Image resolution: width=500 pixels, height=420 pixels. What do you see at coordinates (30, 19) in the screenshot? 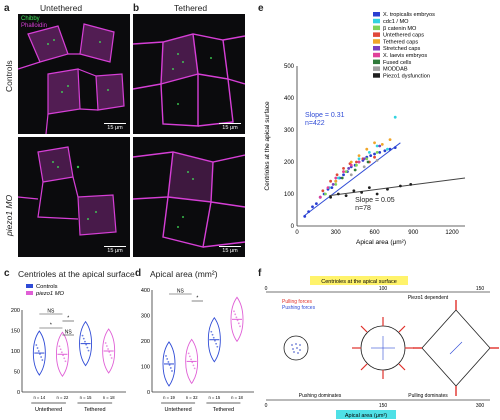
I see `stain-label-chibby: Chibby` at bounding box center [30, 19].